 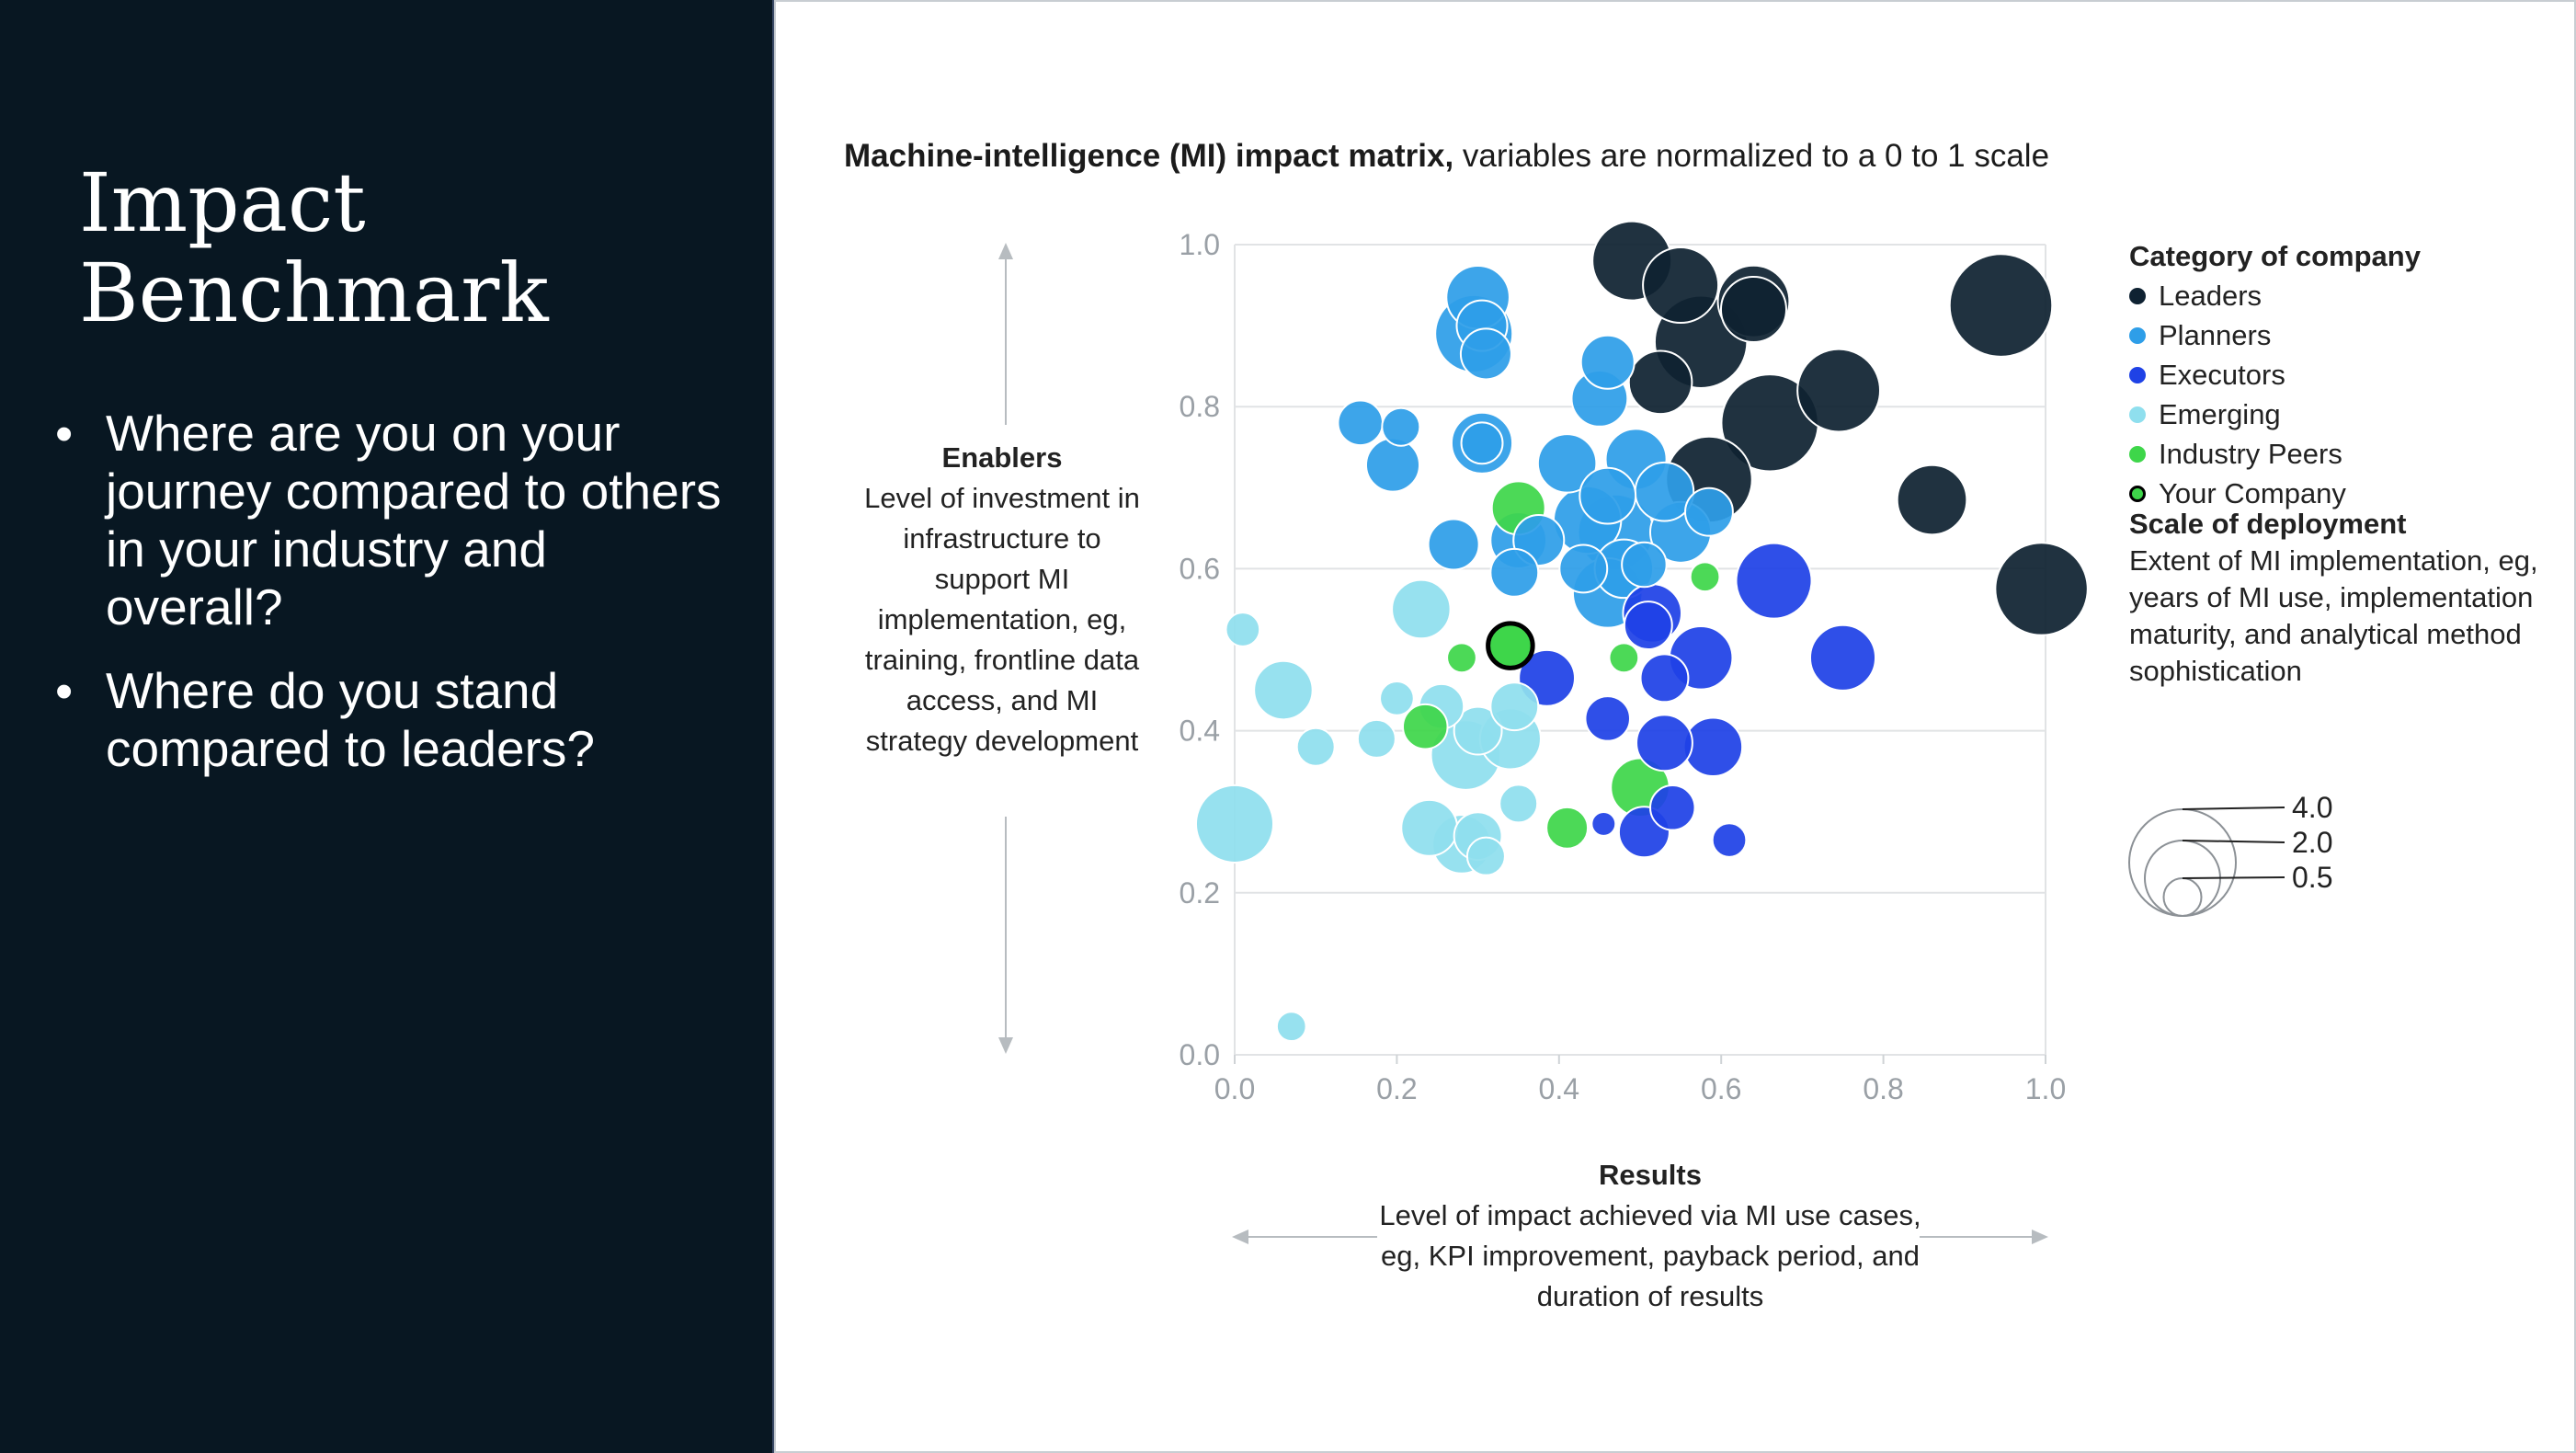 What do you see at coordinates (1200, 406) in the screenshot?
I see `y-tick-label: 0.8` at bounding box center [1200, 406].